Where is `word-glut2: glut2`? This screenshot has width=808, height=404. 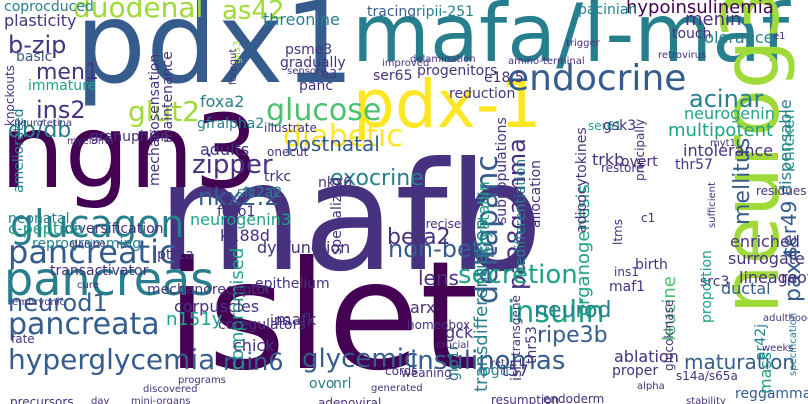 word-glut2: glut2 is located at coordinates (164, 111).